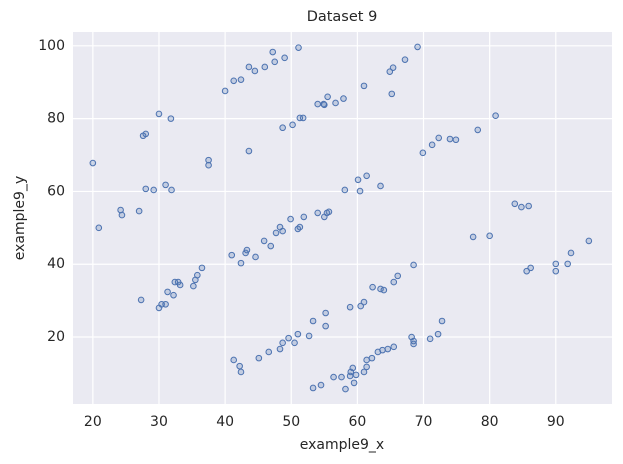 Image resolution: width=623 pixels, height=464 pixels. What do you see at coordinates (20, 218) in the screenshot?
I see `y-axis-label: example9_y` at bounding box center [20, 218].